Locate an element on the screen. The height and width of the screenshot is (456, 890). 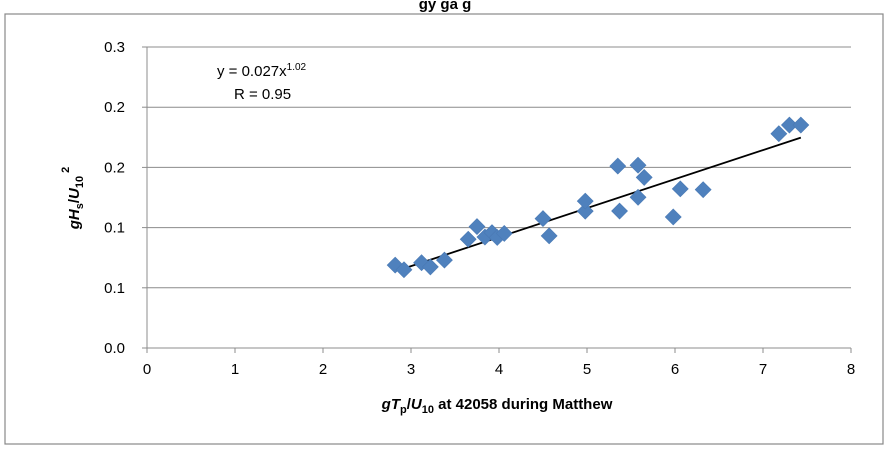
equation-exponent: 1.02 is located at coordinates (297, 67).